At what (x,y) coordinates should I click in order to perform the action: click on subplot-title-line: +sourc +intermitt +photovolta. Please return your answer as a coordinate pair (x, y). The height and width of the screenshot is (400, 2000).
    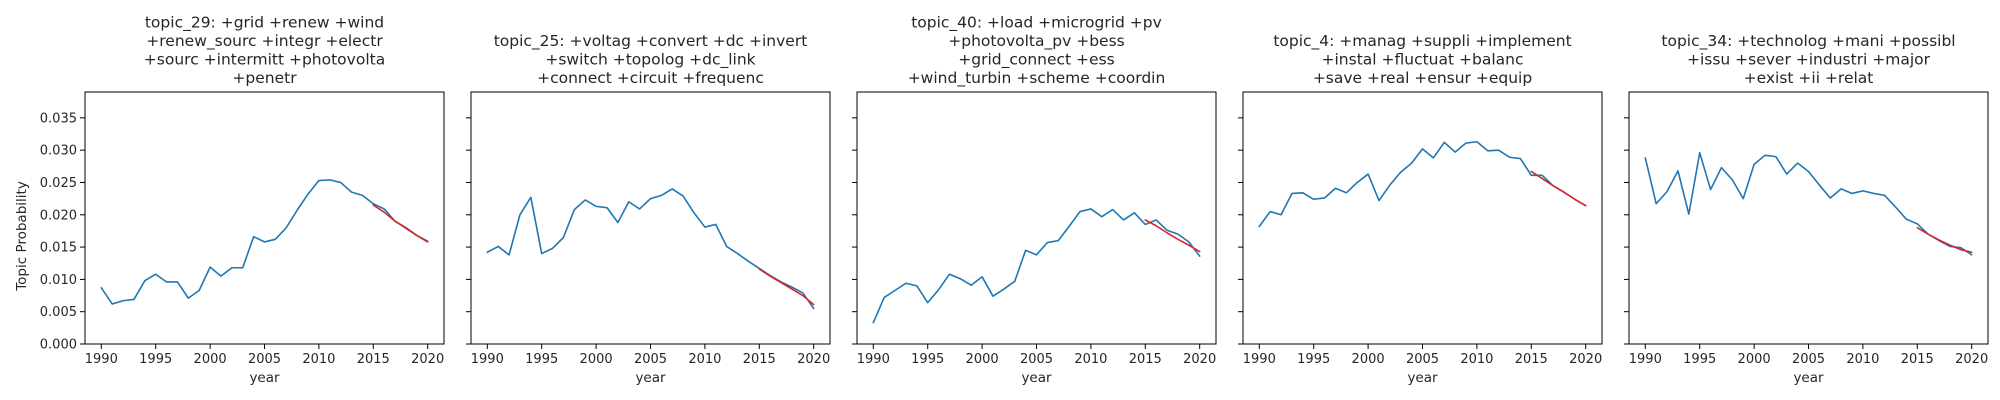
    Looking at the image, I should click on (264, 60).